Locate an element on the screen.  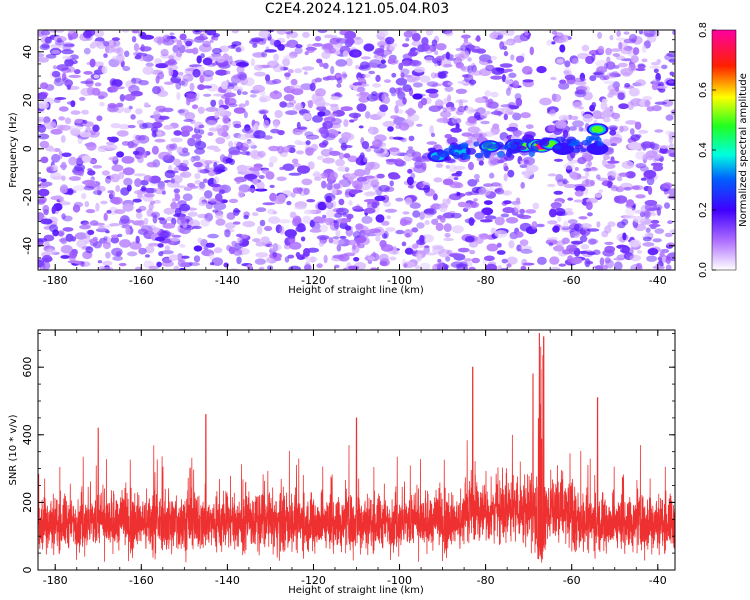
bottom-y-tick-label: 600 is located at coordinates (27, 367).